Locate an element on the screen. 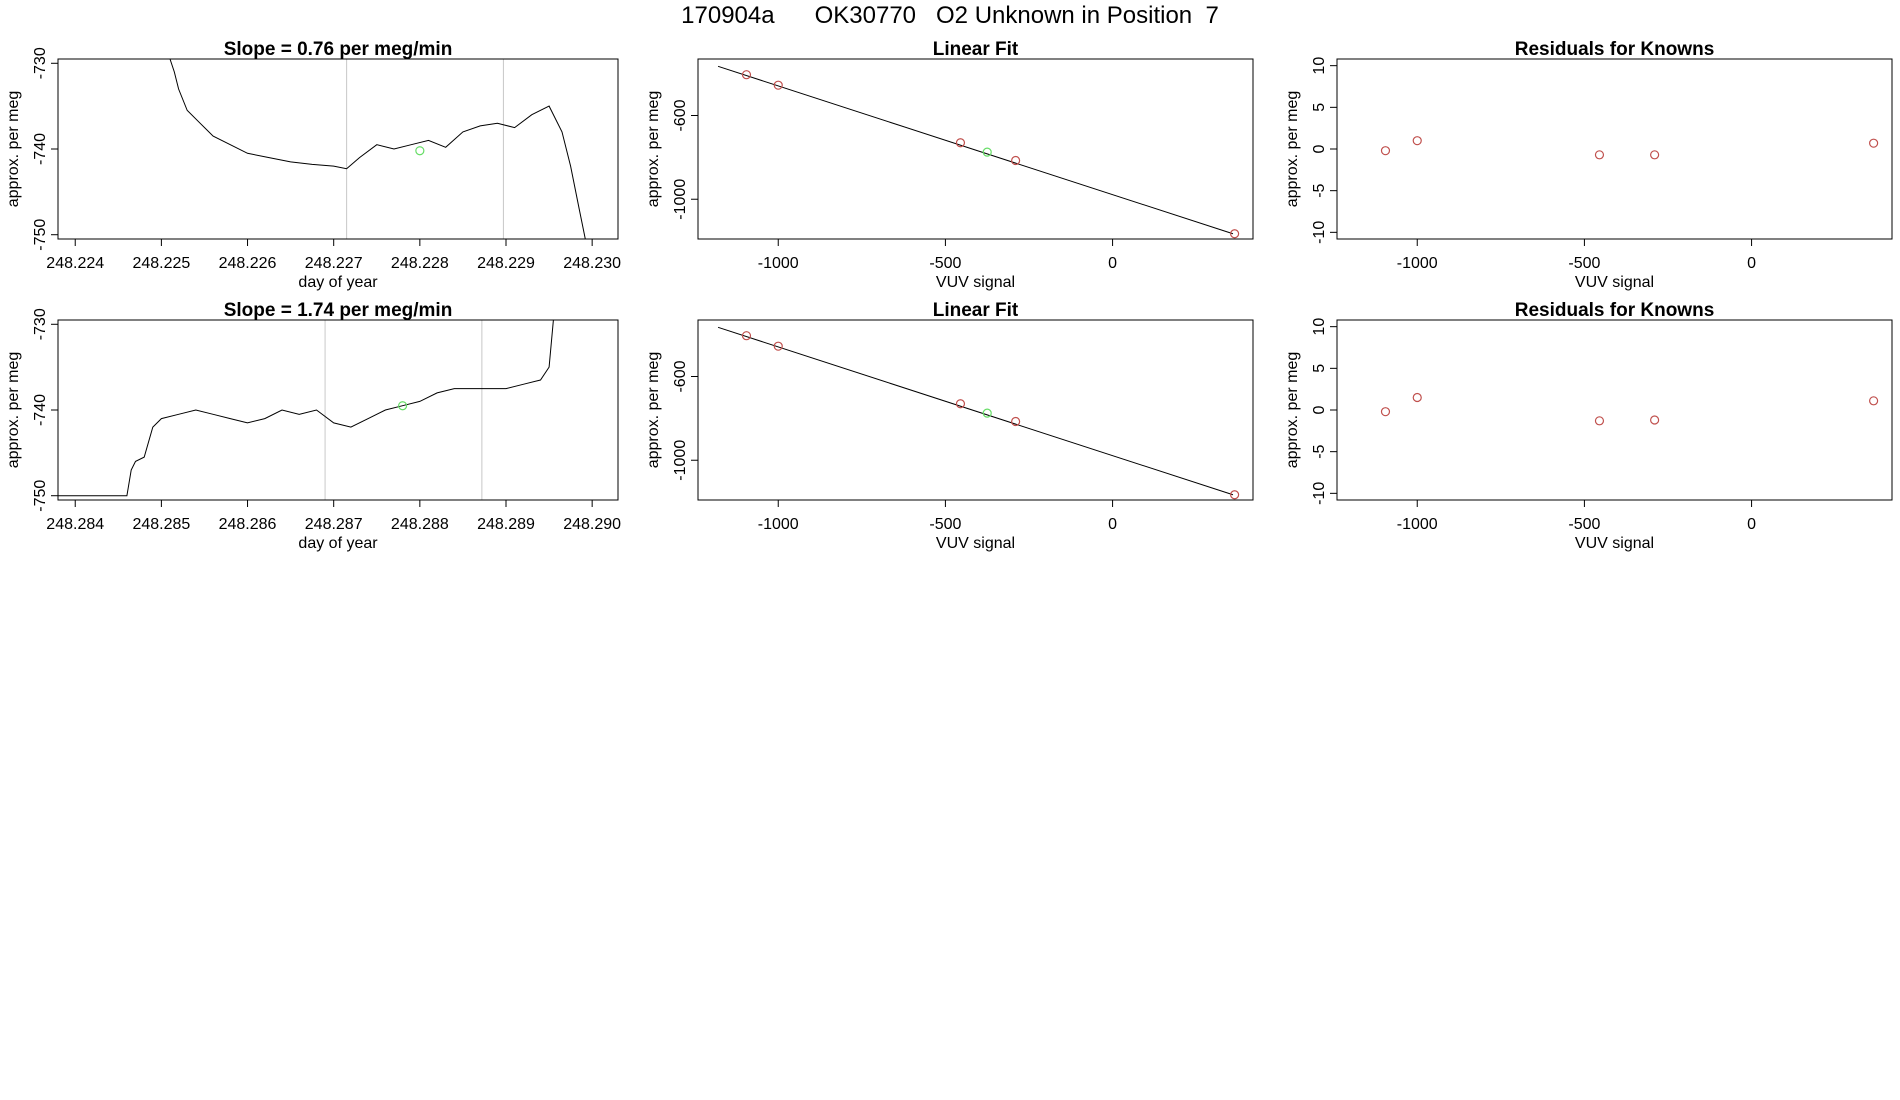  y-tick-label: 10 is located at coordinates (1319, 66).